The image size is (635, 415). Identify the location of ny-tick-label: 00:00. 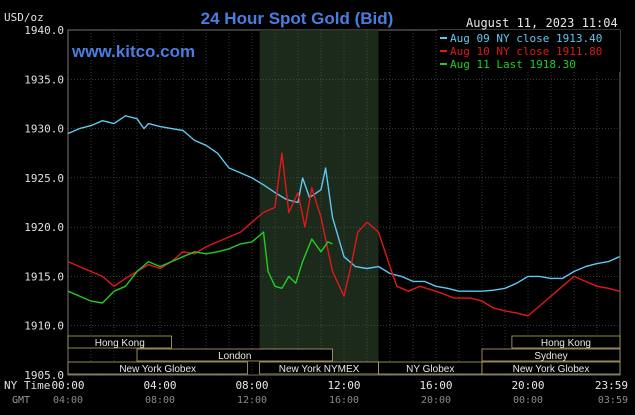
(67, 385).